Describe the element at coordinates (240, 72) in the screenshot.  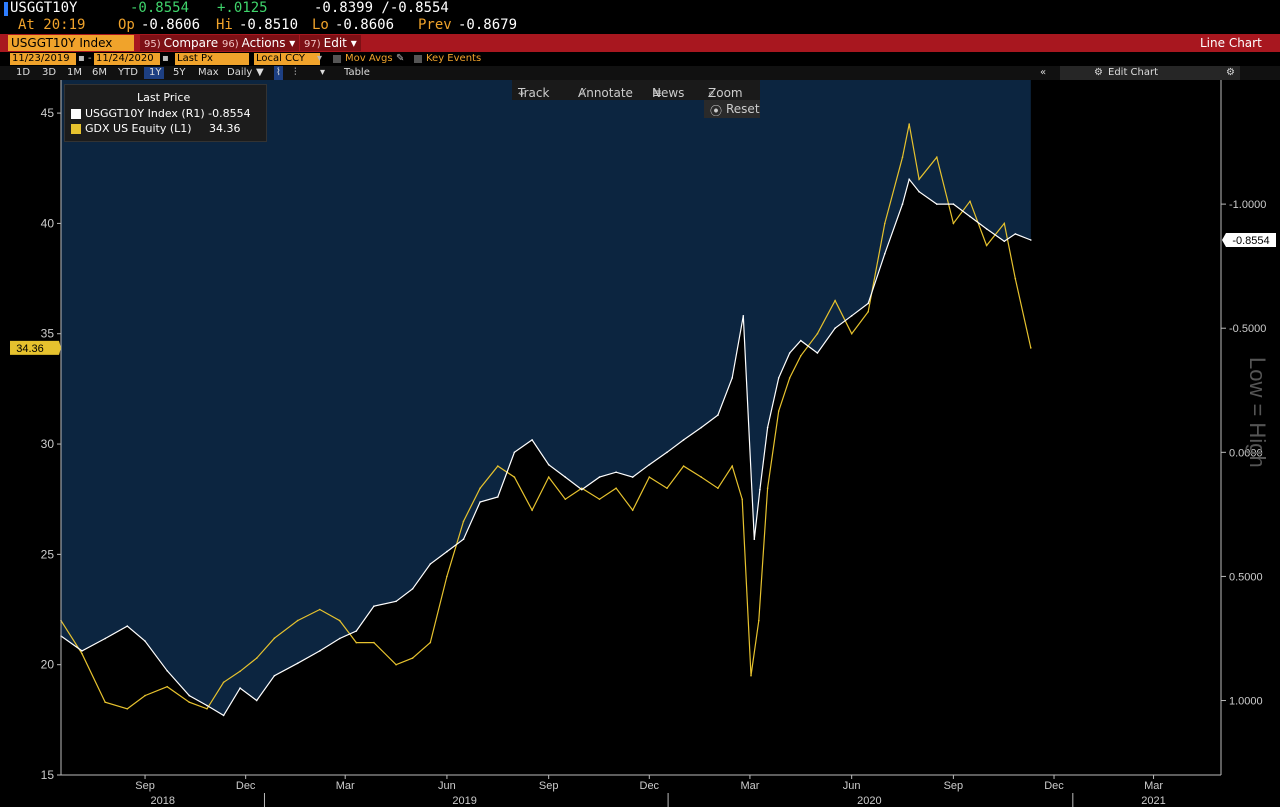
I see `frequency-select: Daily` at that location.